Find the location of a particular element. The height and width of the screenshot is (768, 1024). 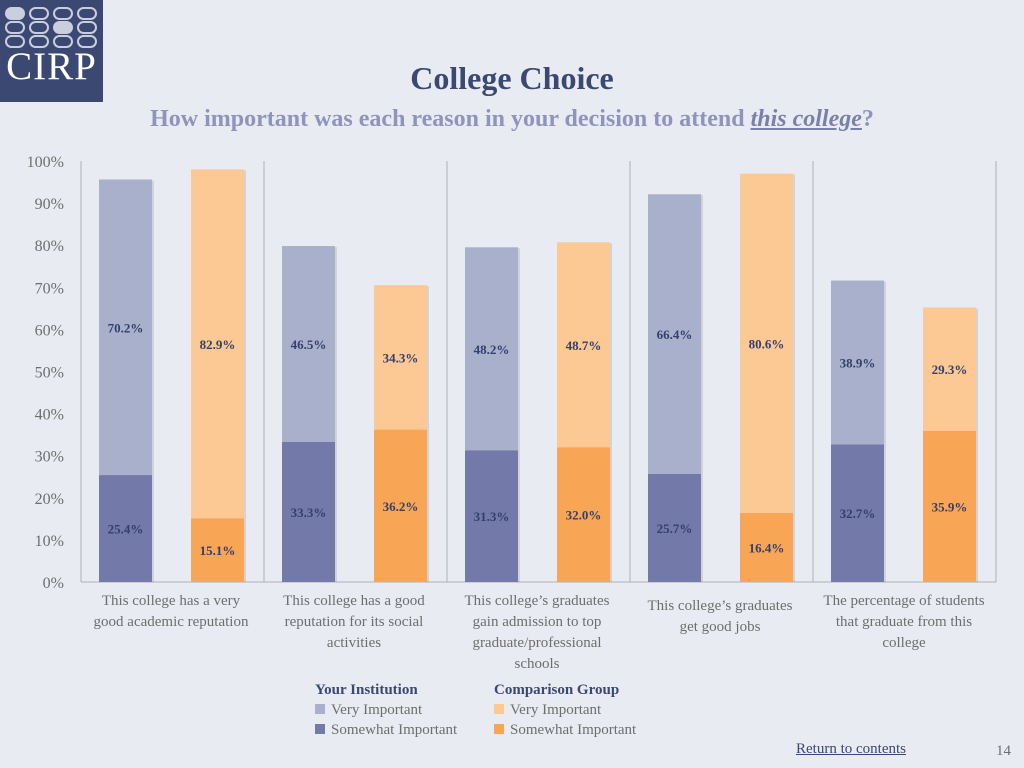

data-label-somewhat: 25.7% is located at coordinates (675, 528).